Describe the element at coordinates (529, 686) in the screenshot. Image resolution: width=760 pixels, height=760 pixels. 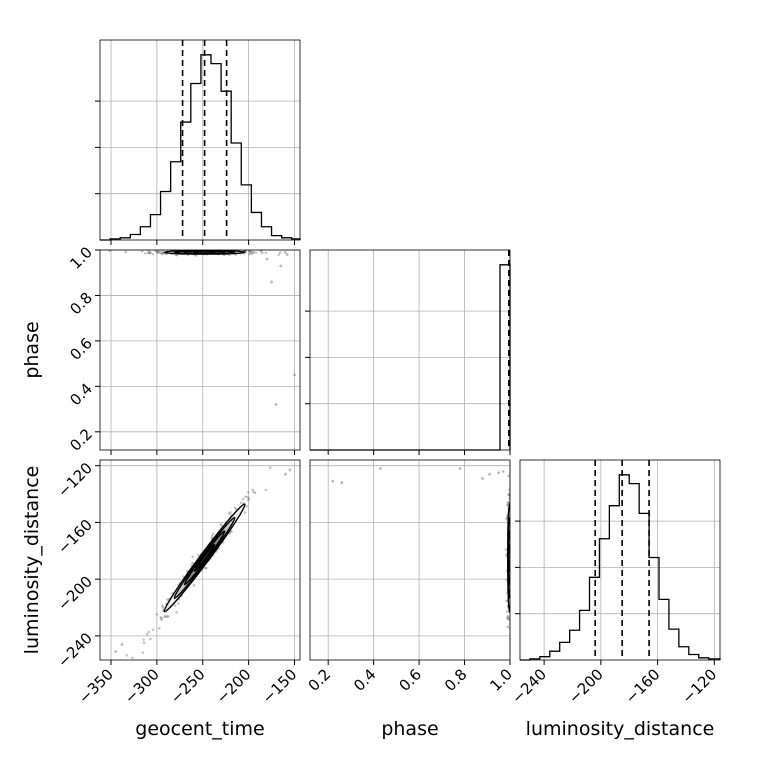
I see `tick-label-x: −240` at that location.